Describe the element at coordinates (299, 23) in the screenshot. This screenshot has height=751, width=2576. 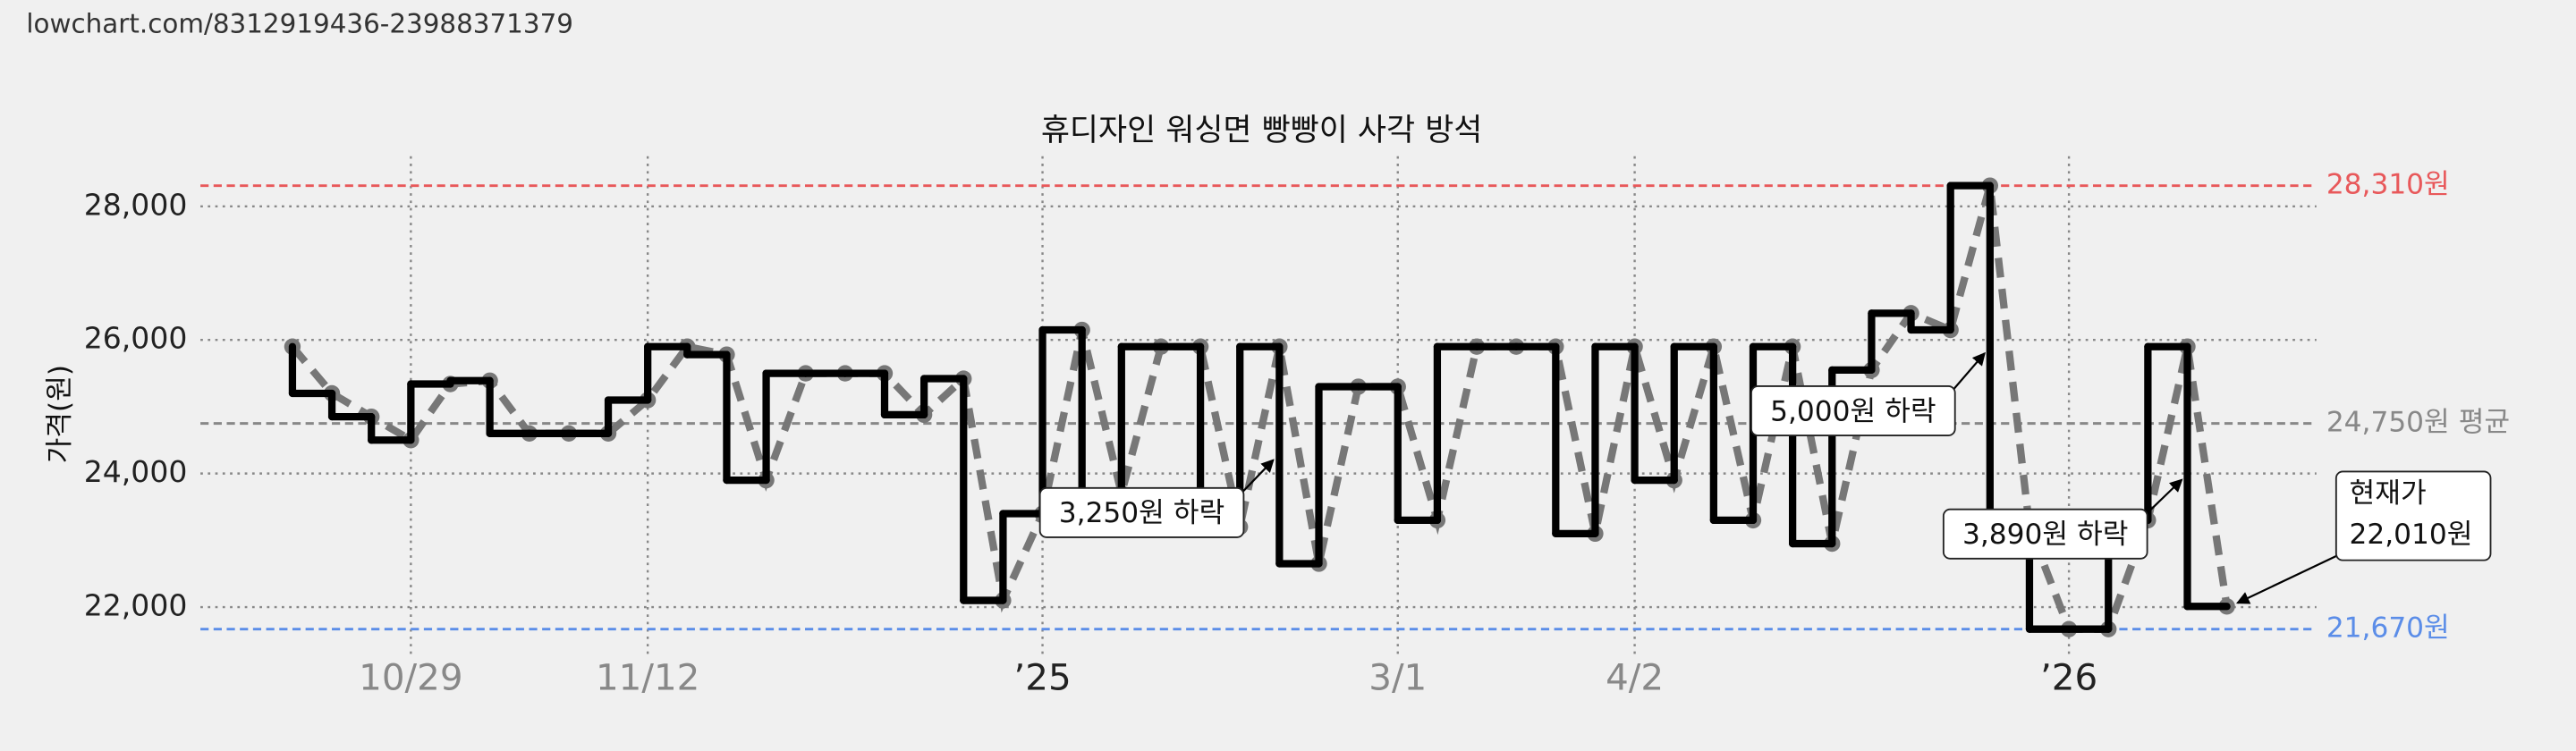
I see `source-url: lowchart.com/8312919436-23988371379` at that location.